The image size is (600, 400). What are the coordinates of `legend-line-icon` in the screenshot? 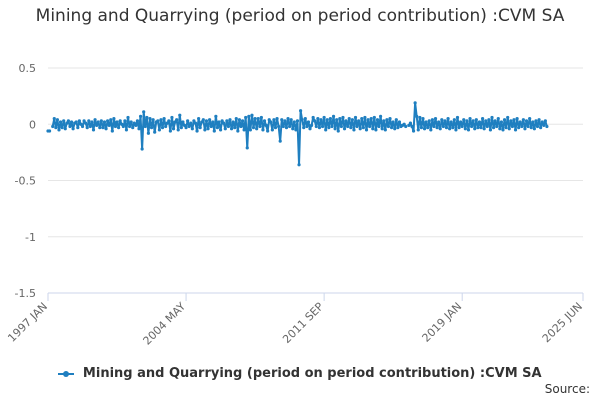 It's located at (66, 373).